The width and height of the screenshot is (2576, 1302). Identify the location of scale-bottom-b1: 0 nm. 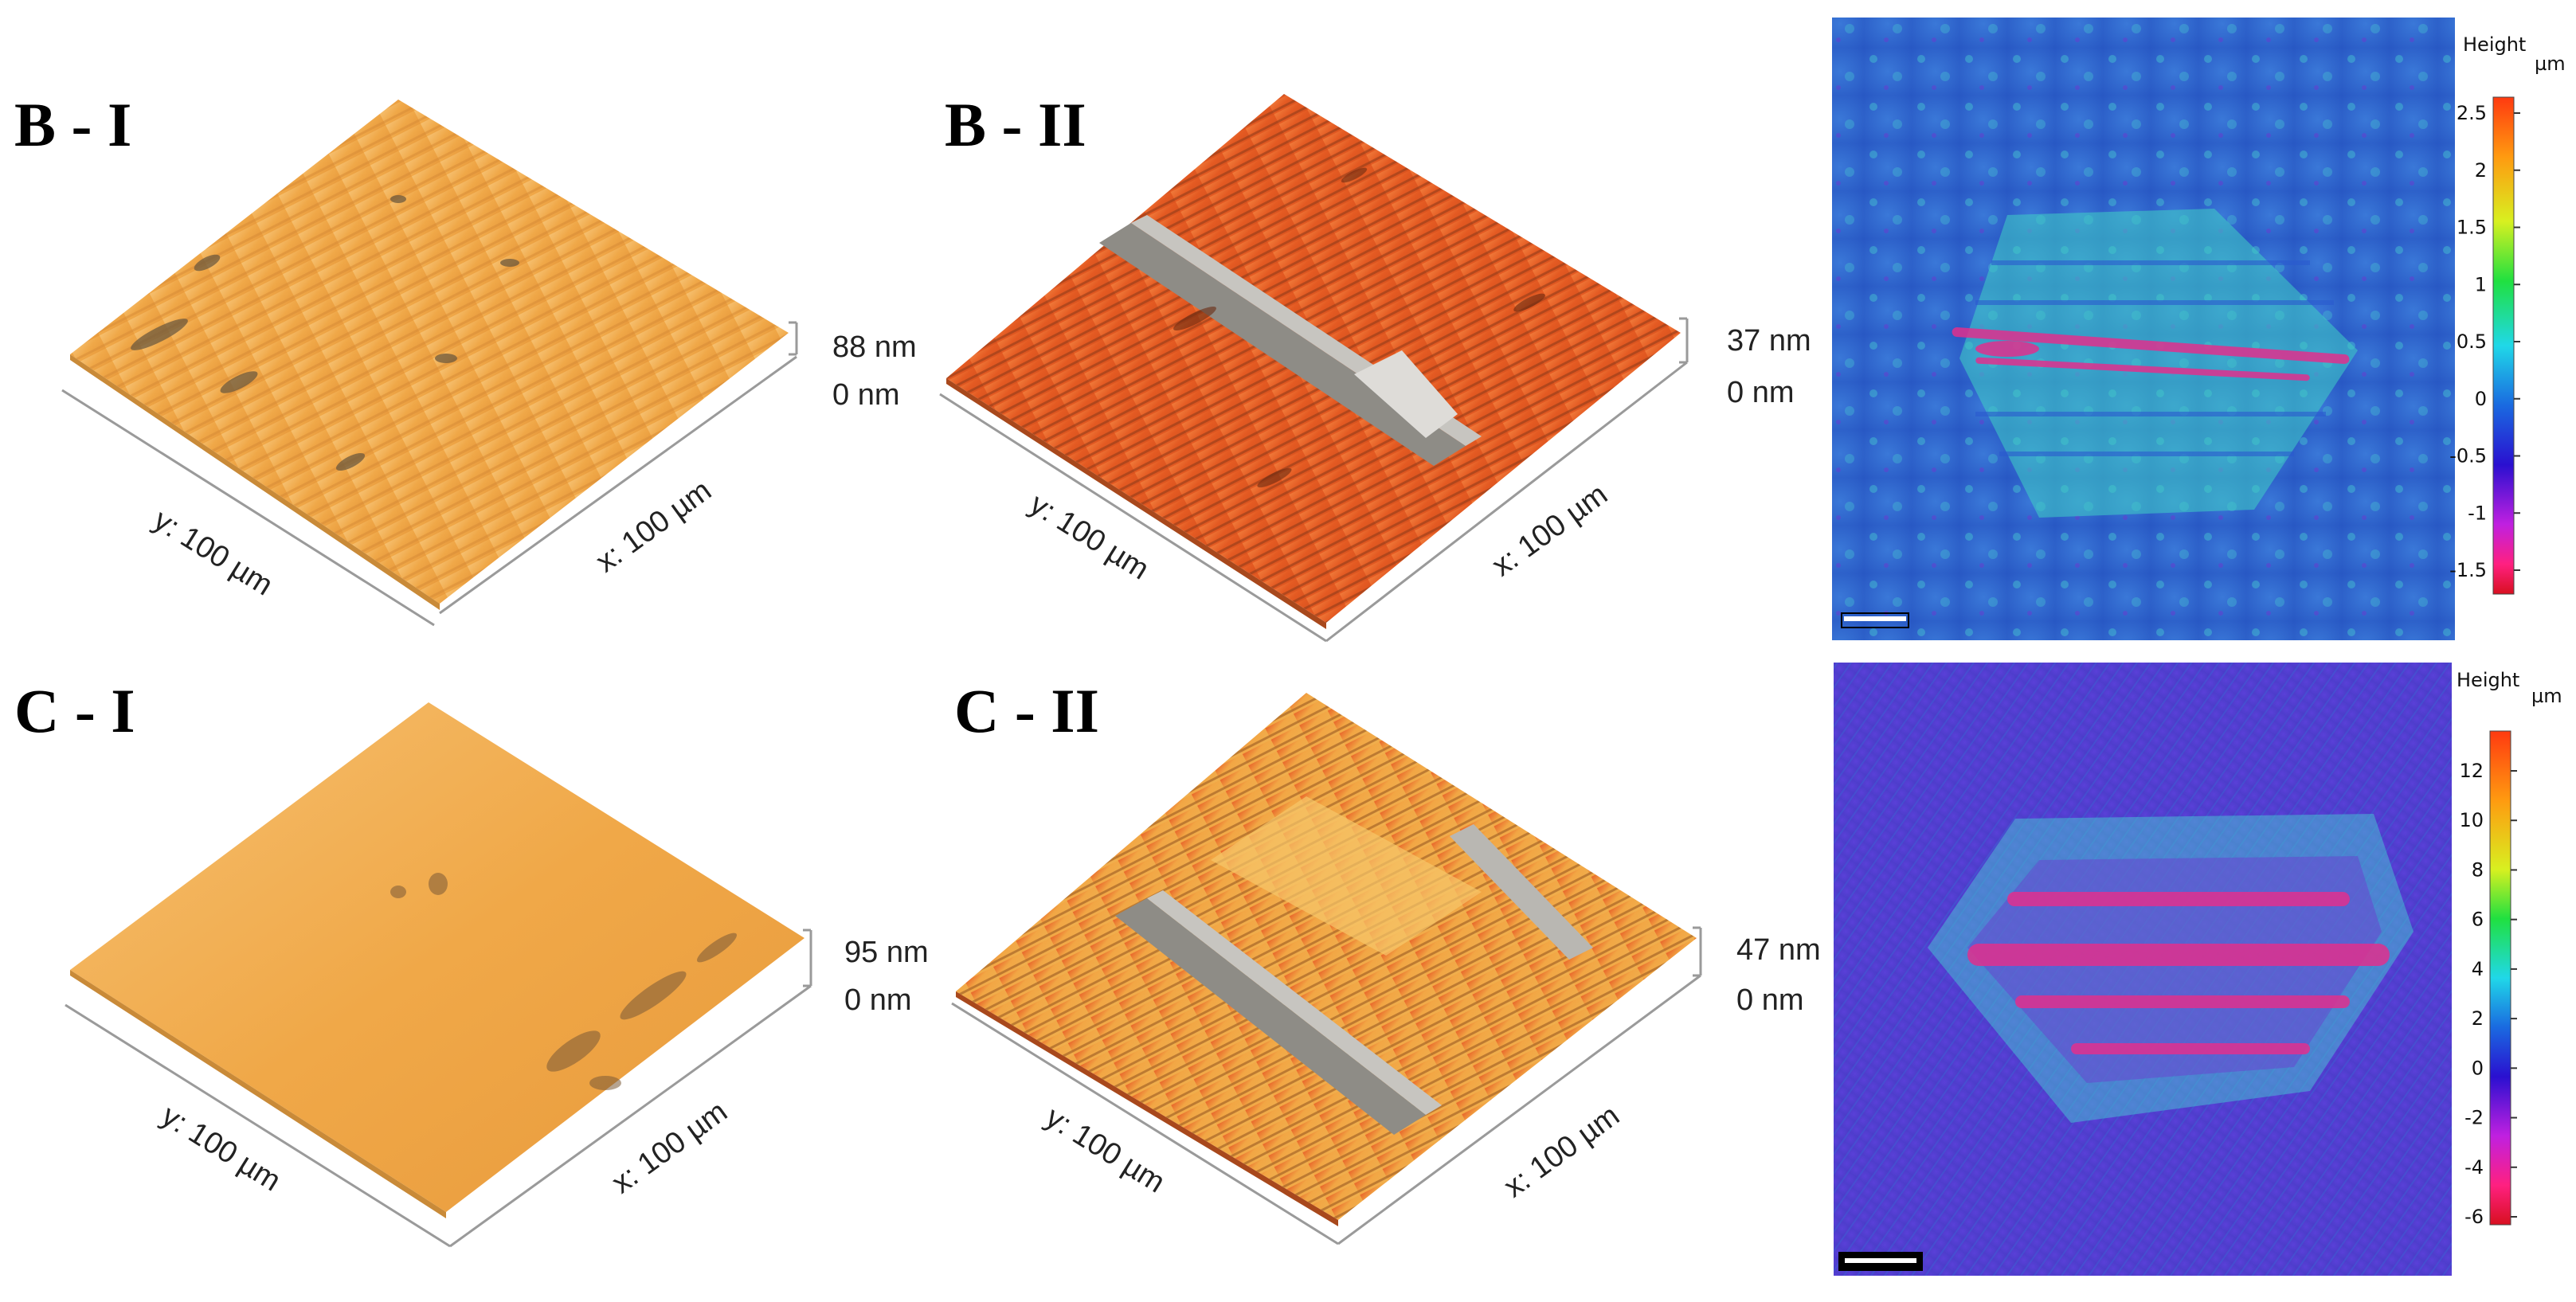
(865, 395).